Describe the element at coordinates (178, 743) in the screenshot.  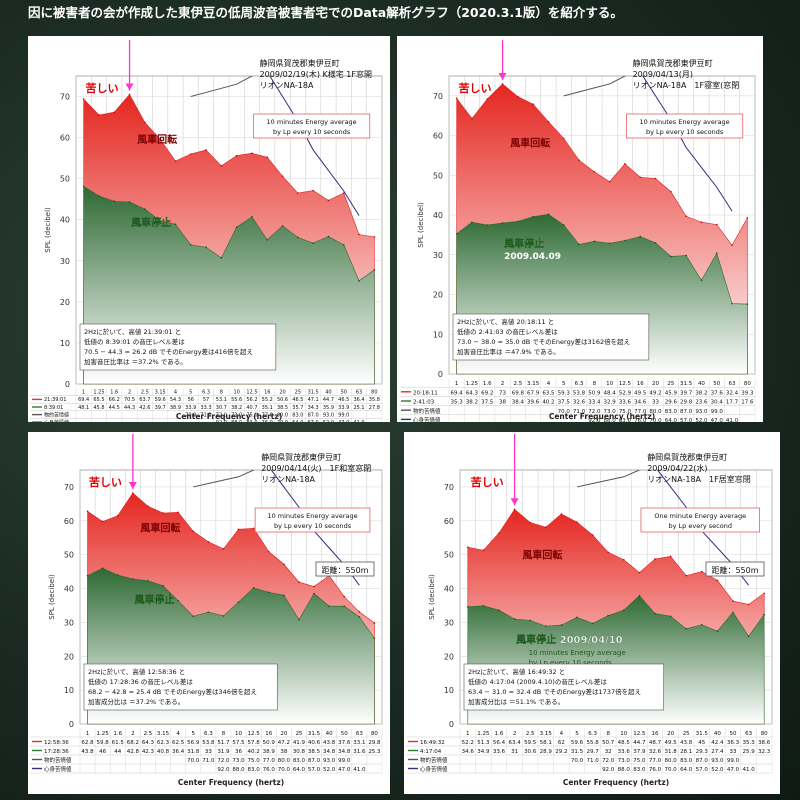
I see `table-cell: 62.5` at that location.